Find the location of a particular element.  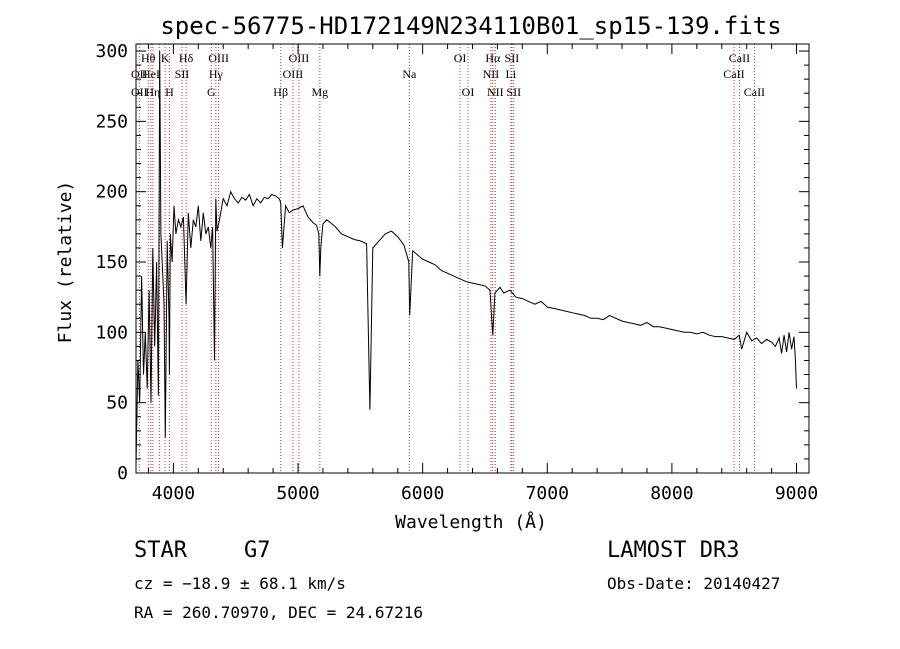

spectral-line-label: Hγ is located at coordinates (216, 74).